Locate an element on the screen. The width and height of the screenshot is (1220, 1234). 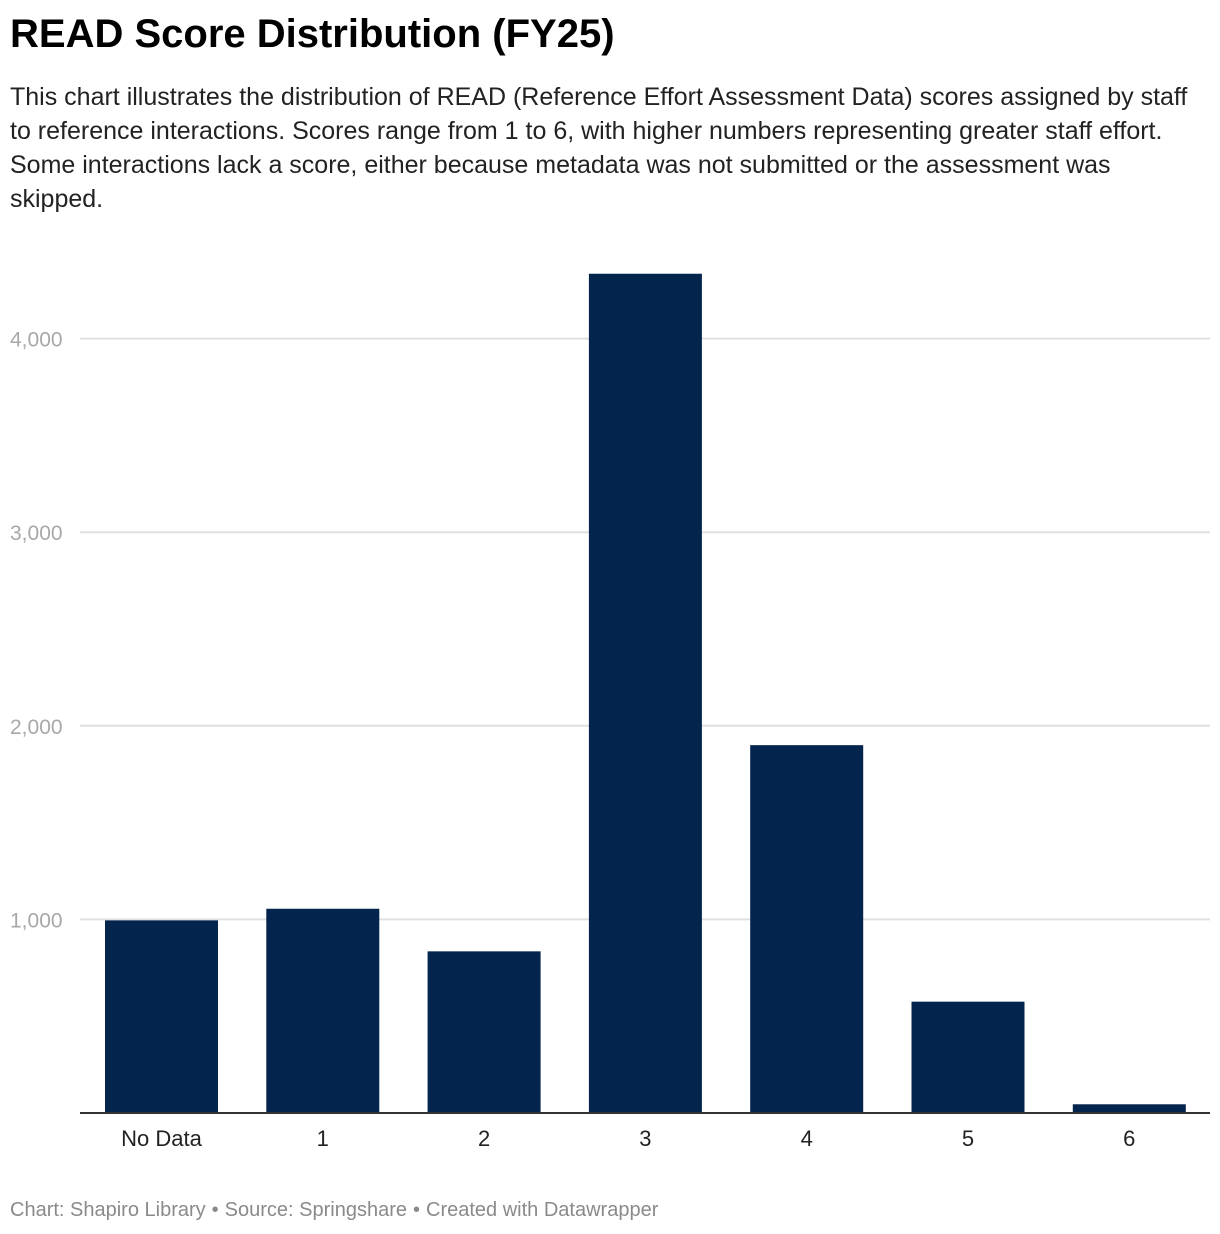
x-tick-label: 5 is located at coordinates (968, 1138).